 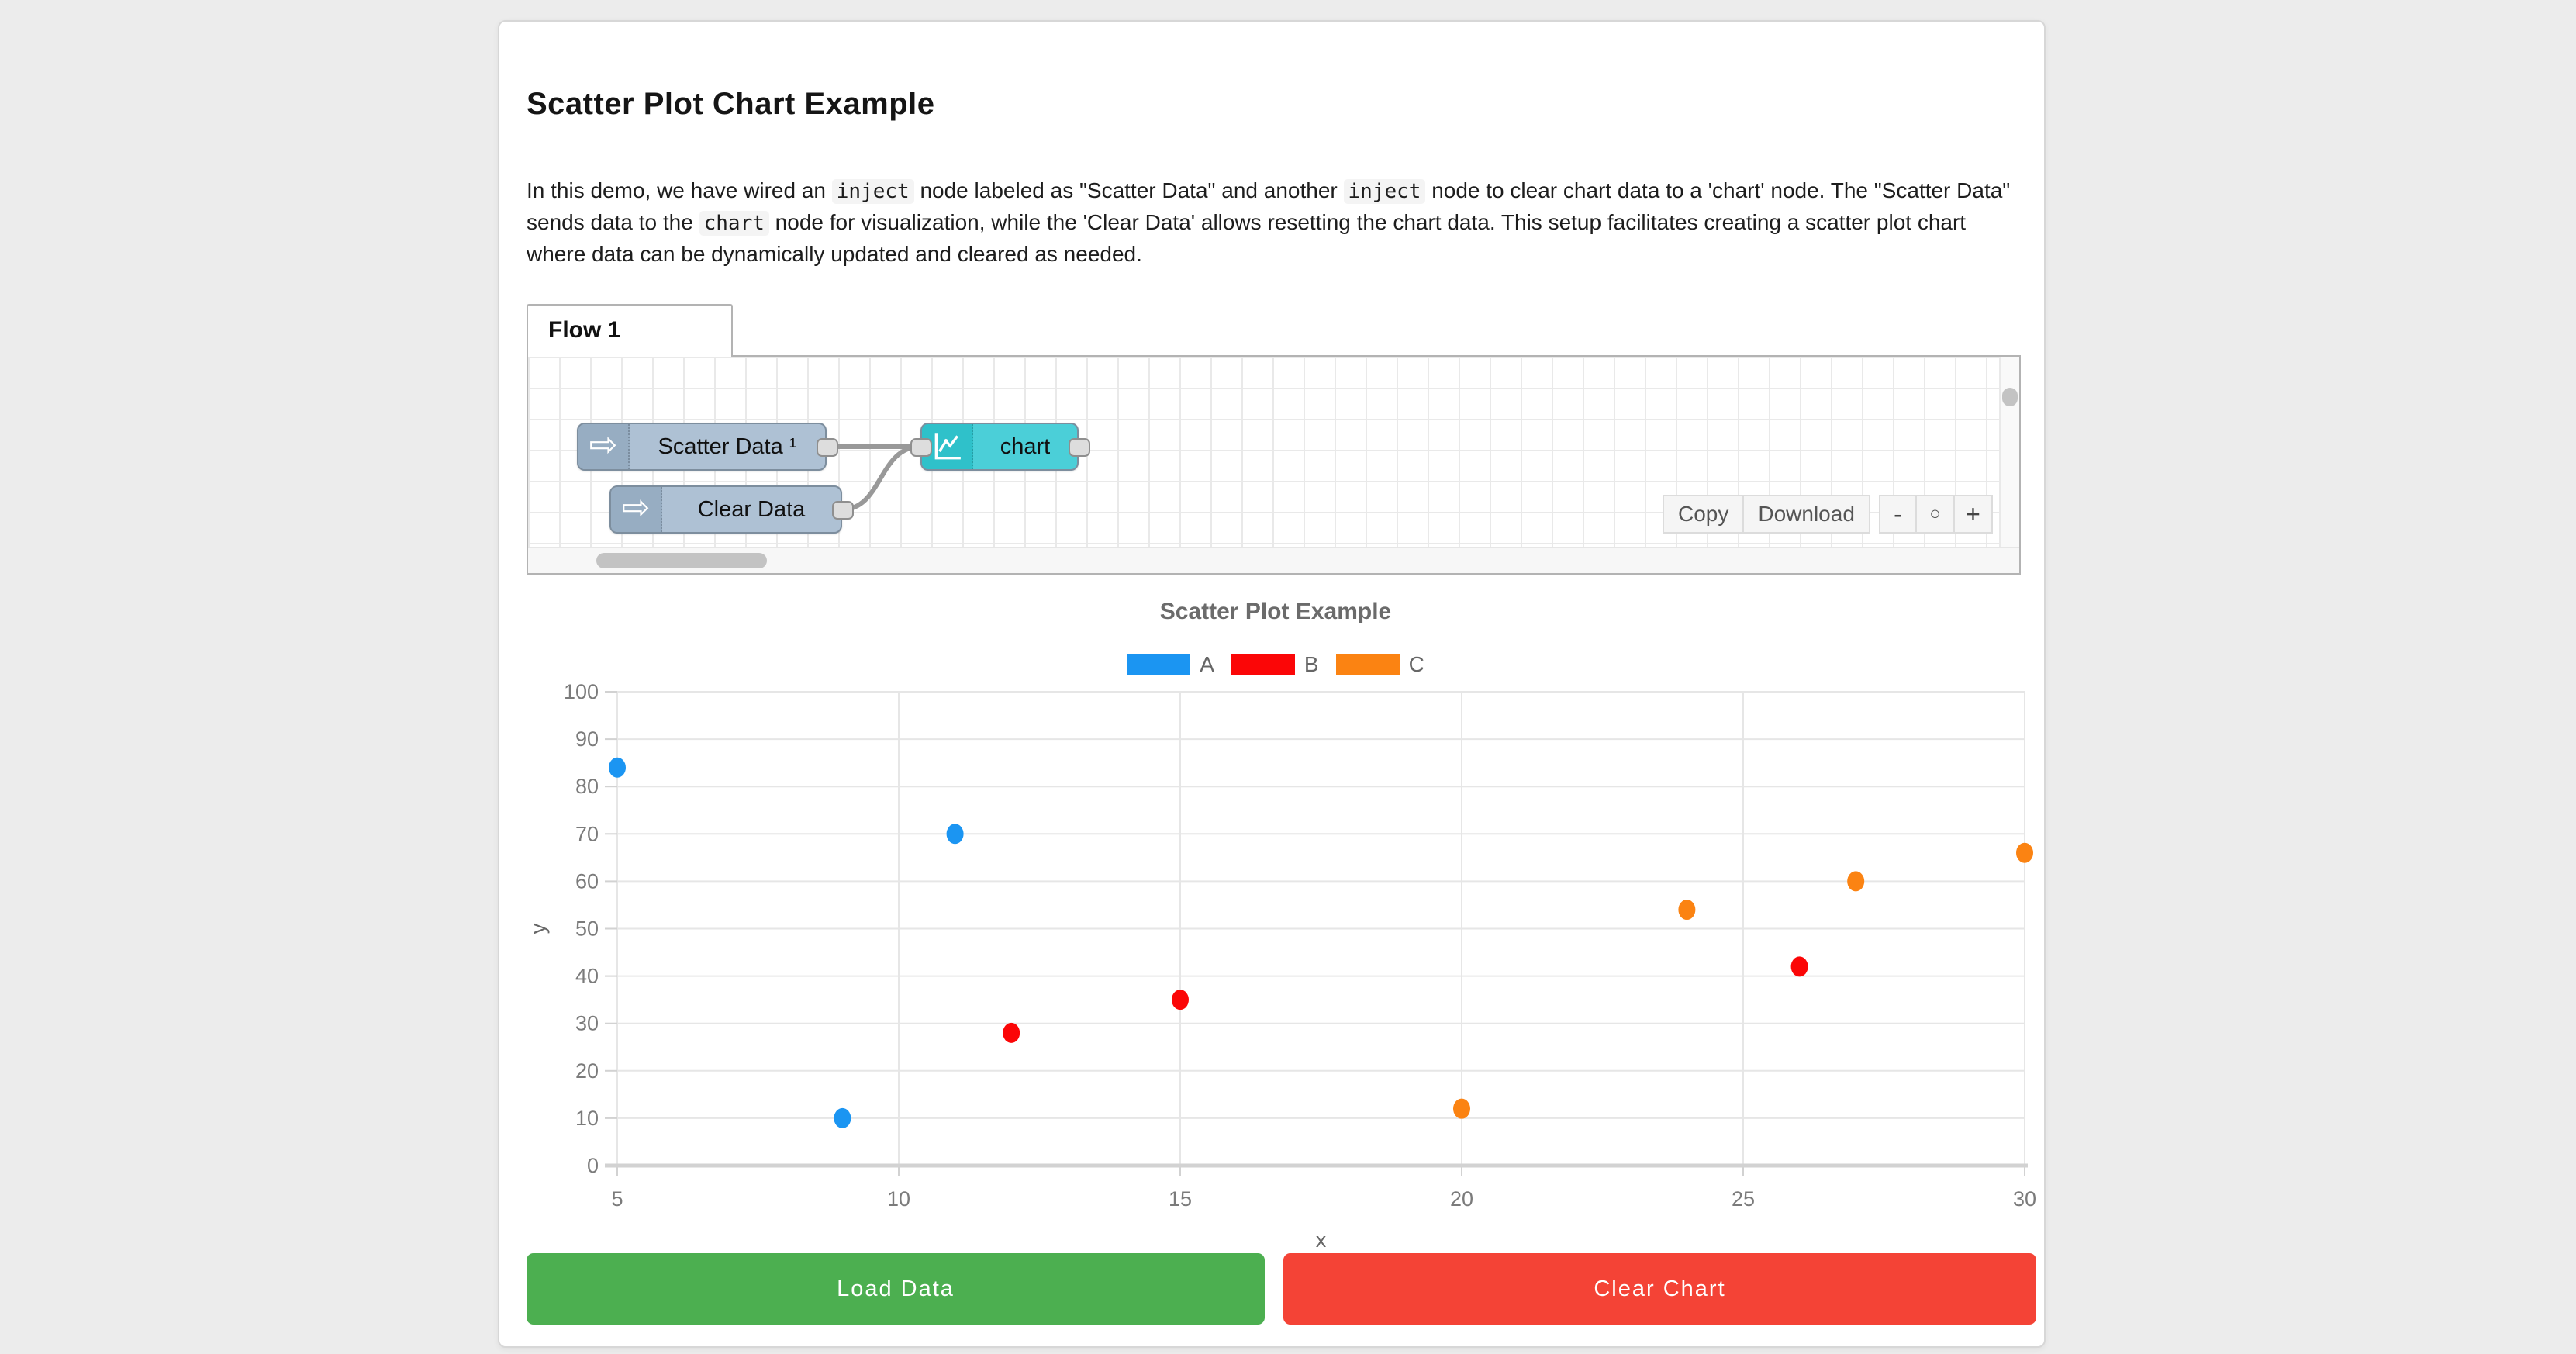 I want to click on legend-item-B: B, so click(x=1275, y=664).